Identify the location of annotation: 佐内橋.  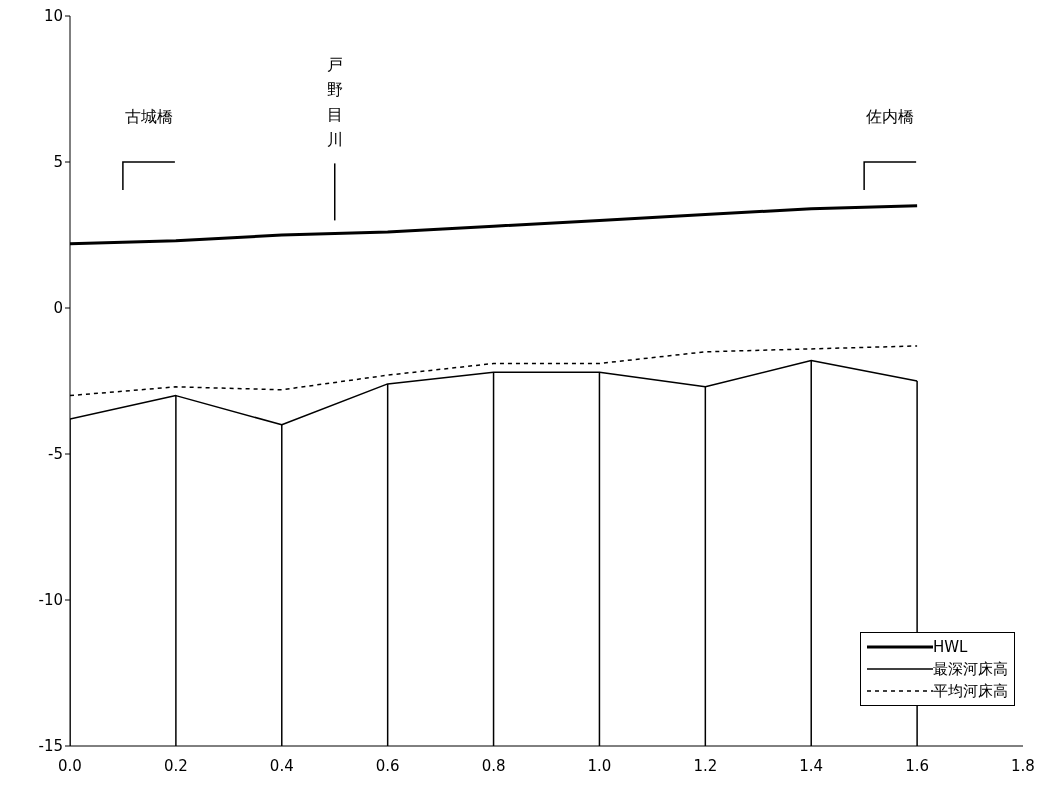
(890, 116).